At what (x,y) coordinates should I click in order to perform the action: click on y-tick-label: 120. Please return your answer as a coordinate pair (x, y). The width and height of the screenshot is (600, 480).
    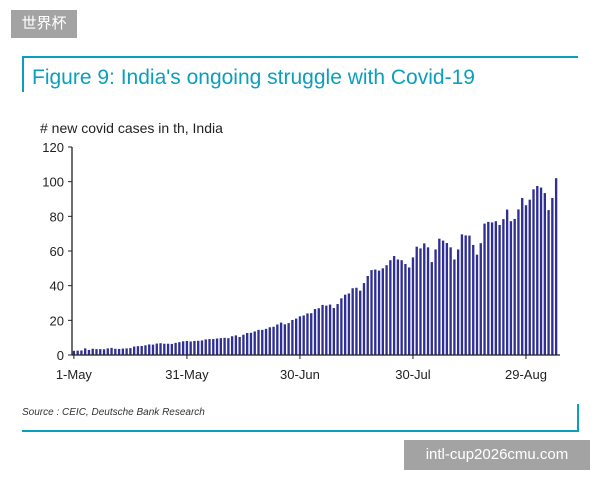
    Looking at the image, I should click on (53, 147).